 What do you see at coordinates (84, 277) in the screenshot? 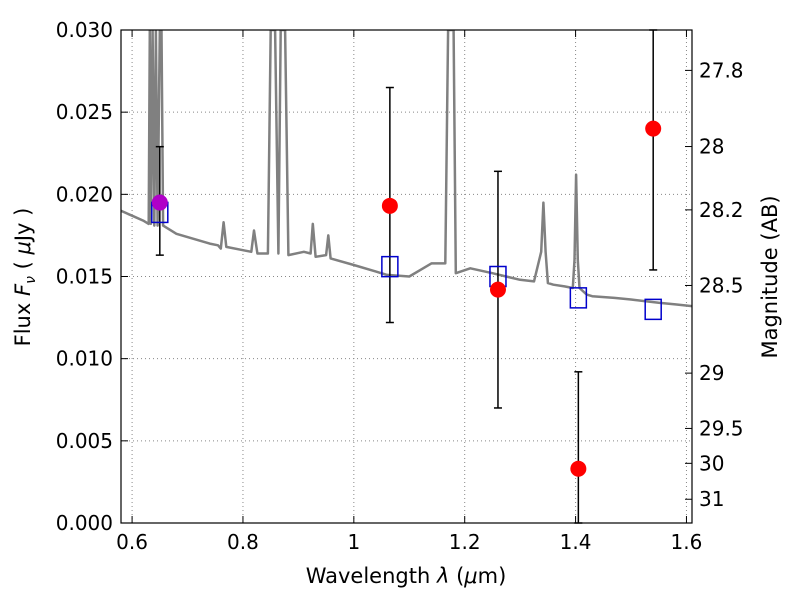
I see `y-tick-label: 0.015` at bounding box center [84, 277].